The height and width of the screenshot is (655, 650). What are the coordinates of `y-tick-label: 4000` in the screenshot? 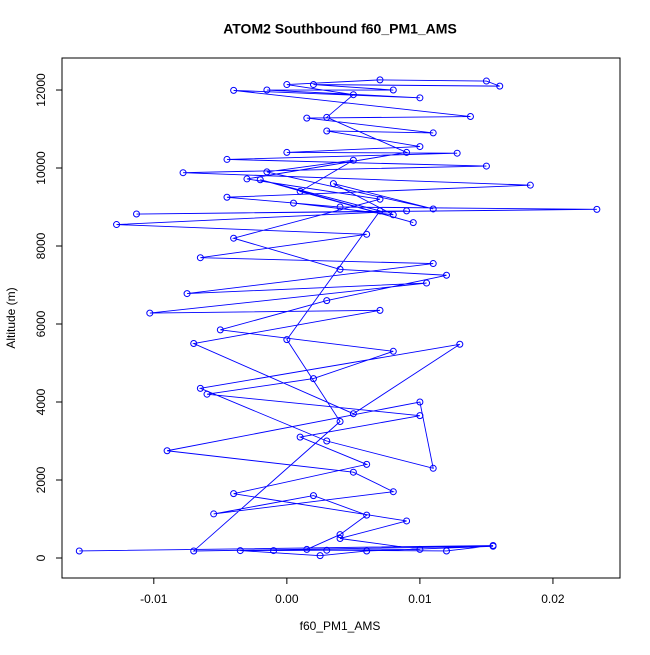 It's located at (41, 401).